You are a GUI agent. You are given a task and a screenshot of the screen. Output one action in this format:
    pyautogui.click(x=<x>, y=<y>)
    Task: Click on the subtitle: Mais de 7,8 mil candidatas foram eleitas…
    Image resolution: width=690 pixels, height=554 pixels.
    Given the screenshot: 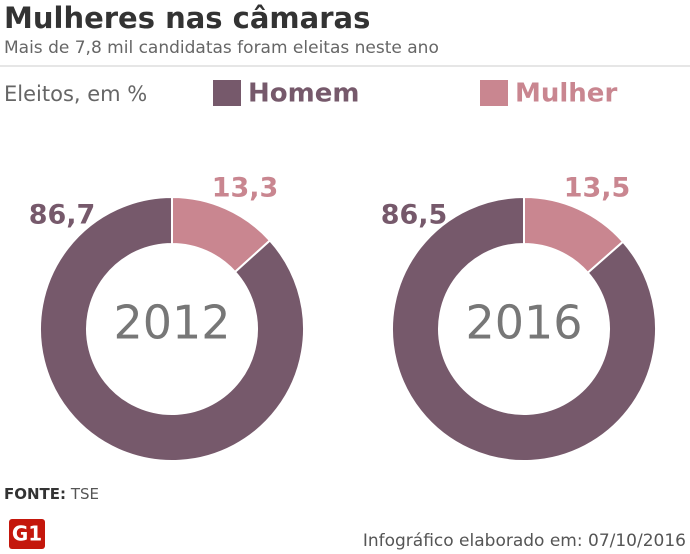 What is the action you would take?
    pyautogui.click(x=221, y=48)
    